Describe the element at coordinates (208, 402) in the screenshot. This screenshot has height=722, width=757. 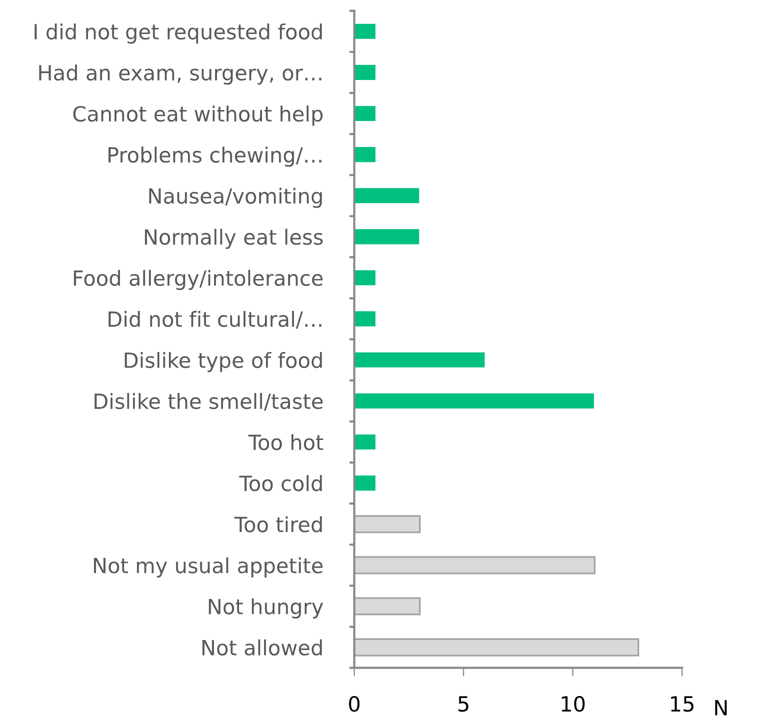
I see `y-tick-label: Dislike the smell/taste` at that location.